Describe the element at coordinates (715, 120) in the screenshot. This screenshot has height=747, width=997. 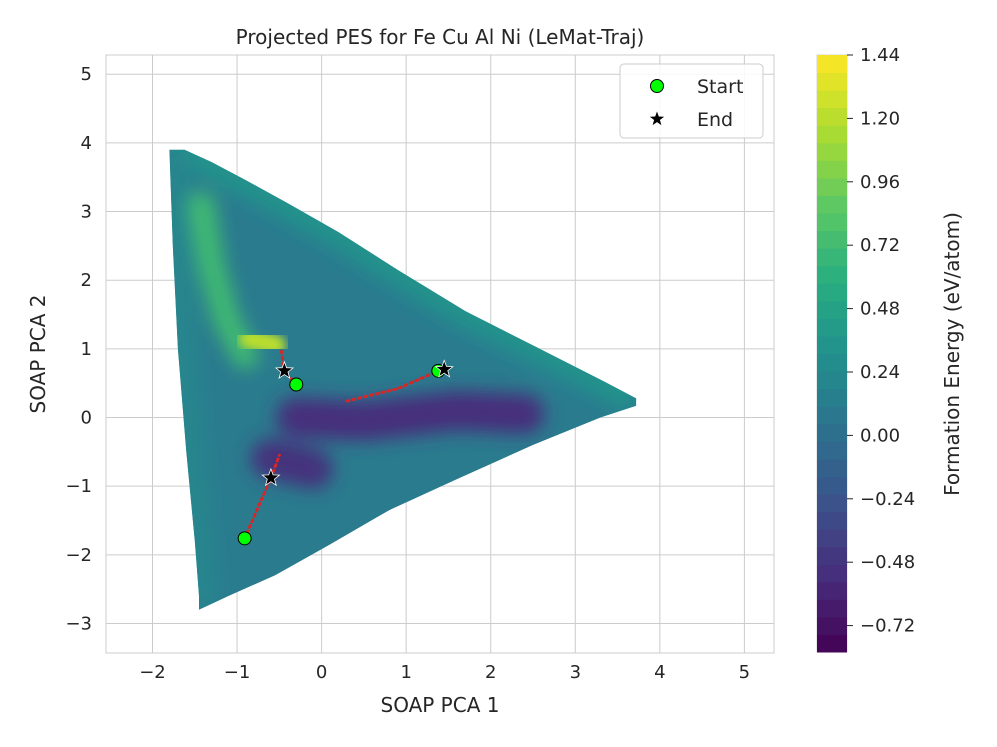
I see `legend-end-label: End` at that location.